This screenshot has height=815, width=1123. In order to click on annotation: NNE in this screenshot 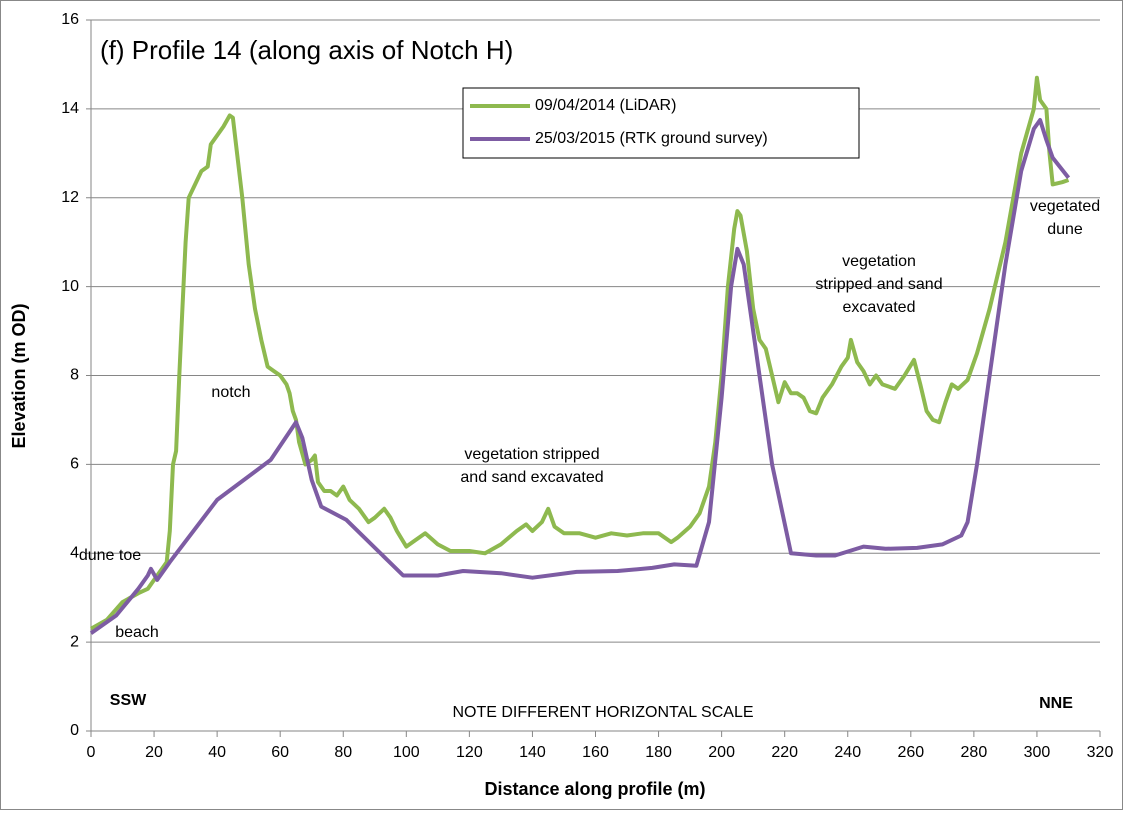, I will do `click(1056, 703)`.